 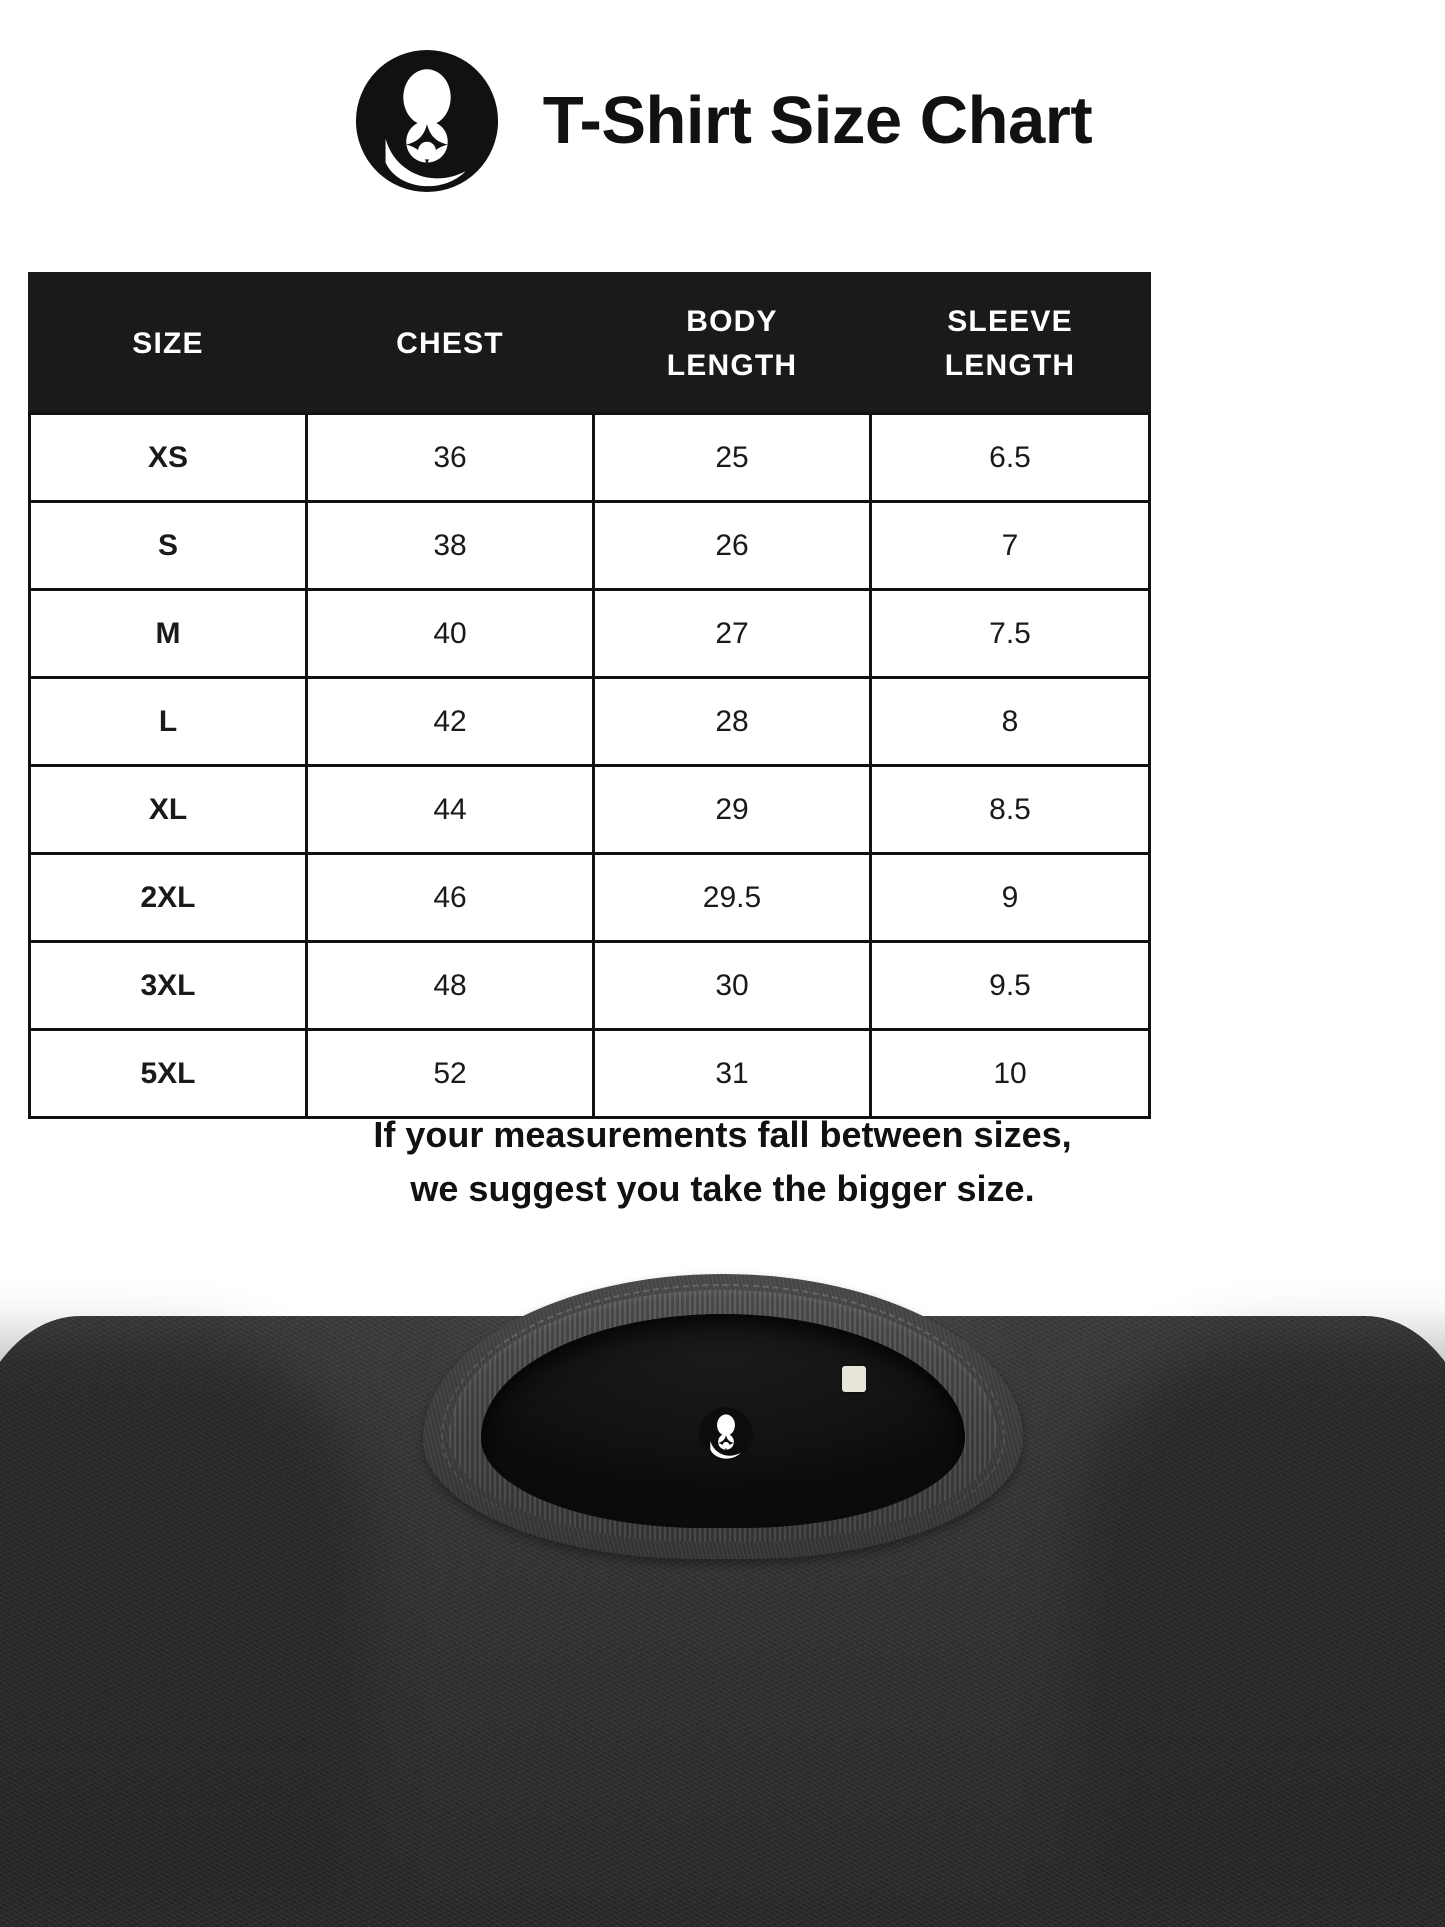 I want to click on table-row: S 38 26 7, so click(x=589, y=545).